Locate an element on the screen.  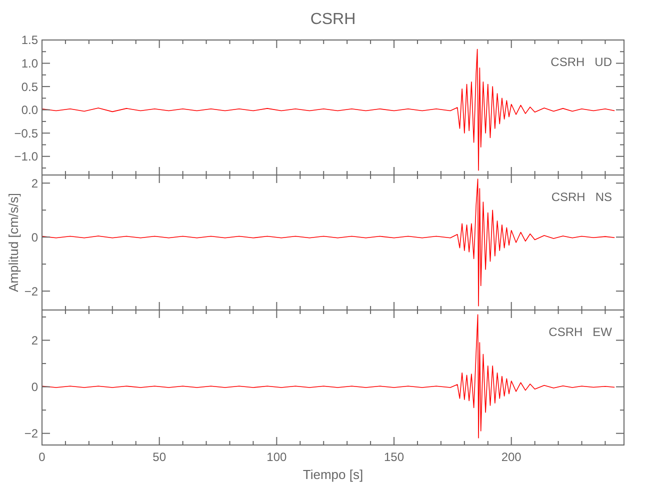
chart-title: CSRH is located at coordinates (333, 19).